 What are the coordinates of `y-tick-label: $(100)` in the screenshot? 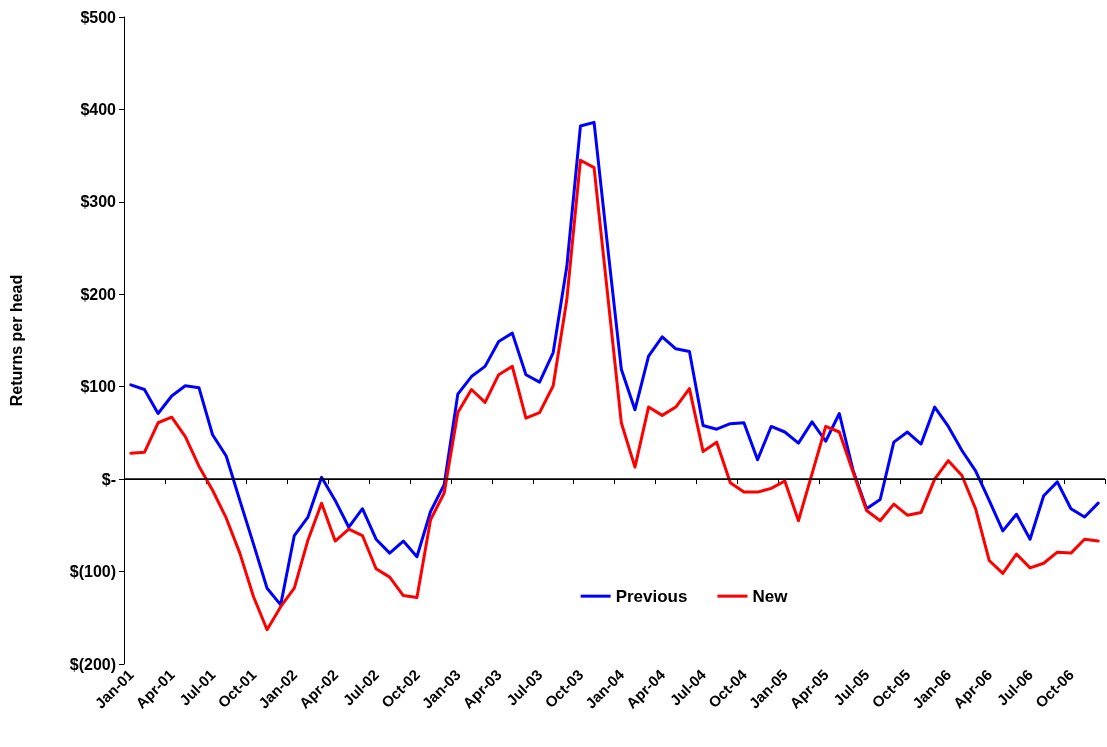 It's located at (92, 572).